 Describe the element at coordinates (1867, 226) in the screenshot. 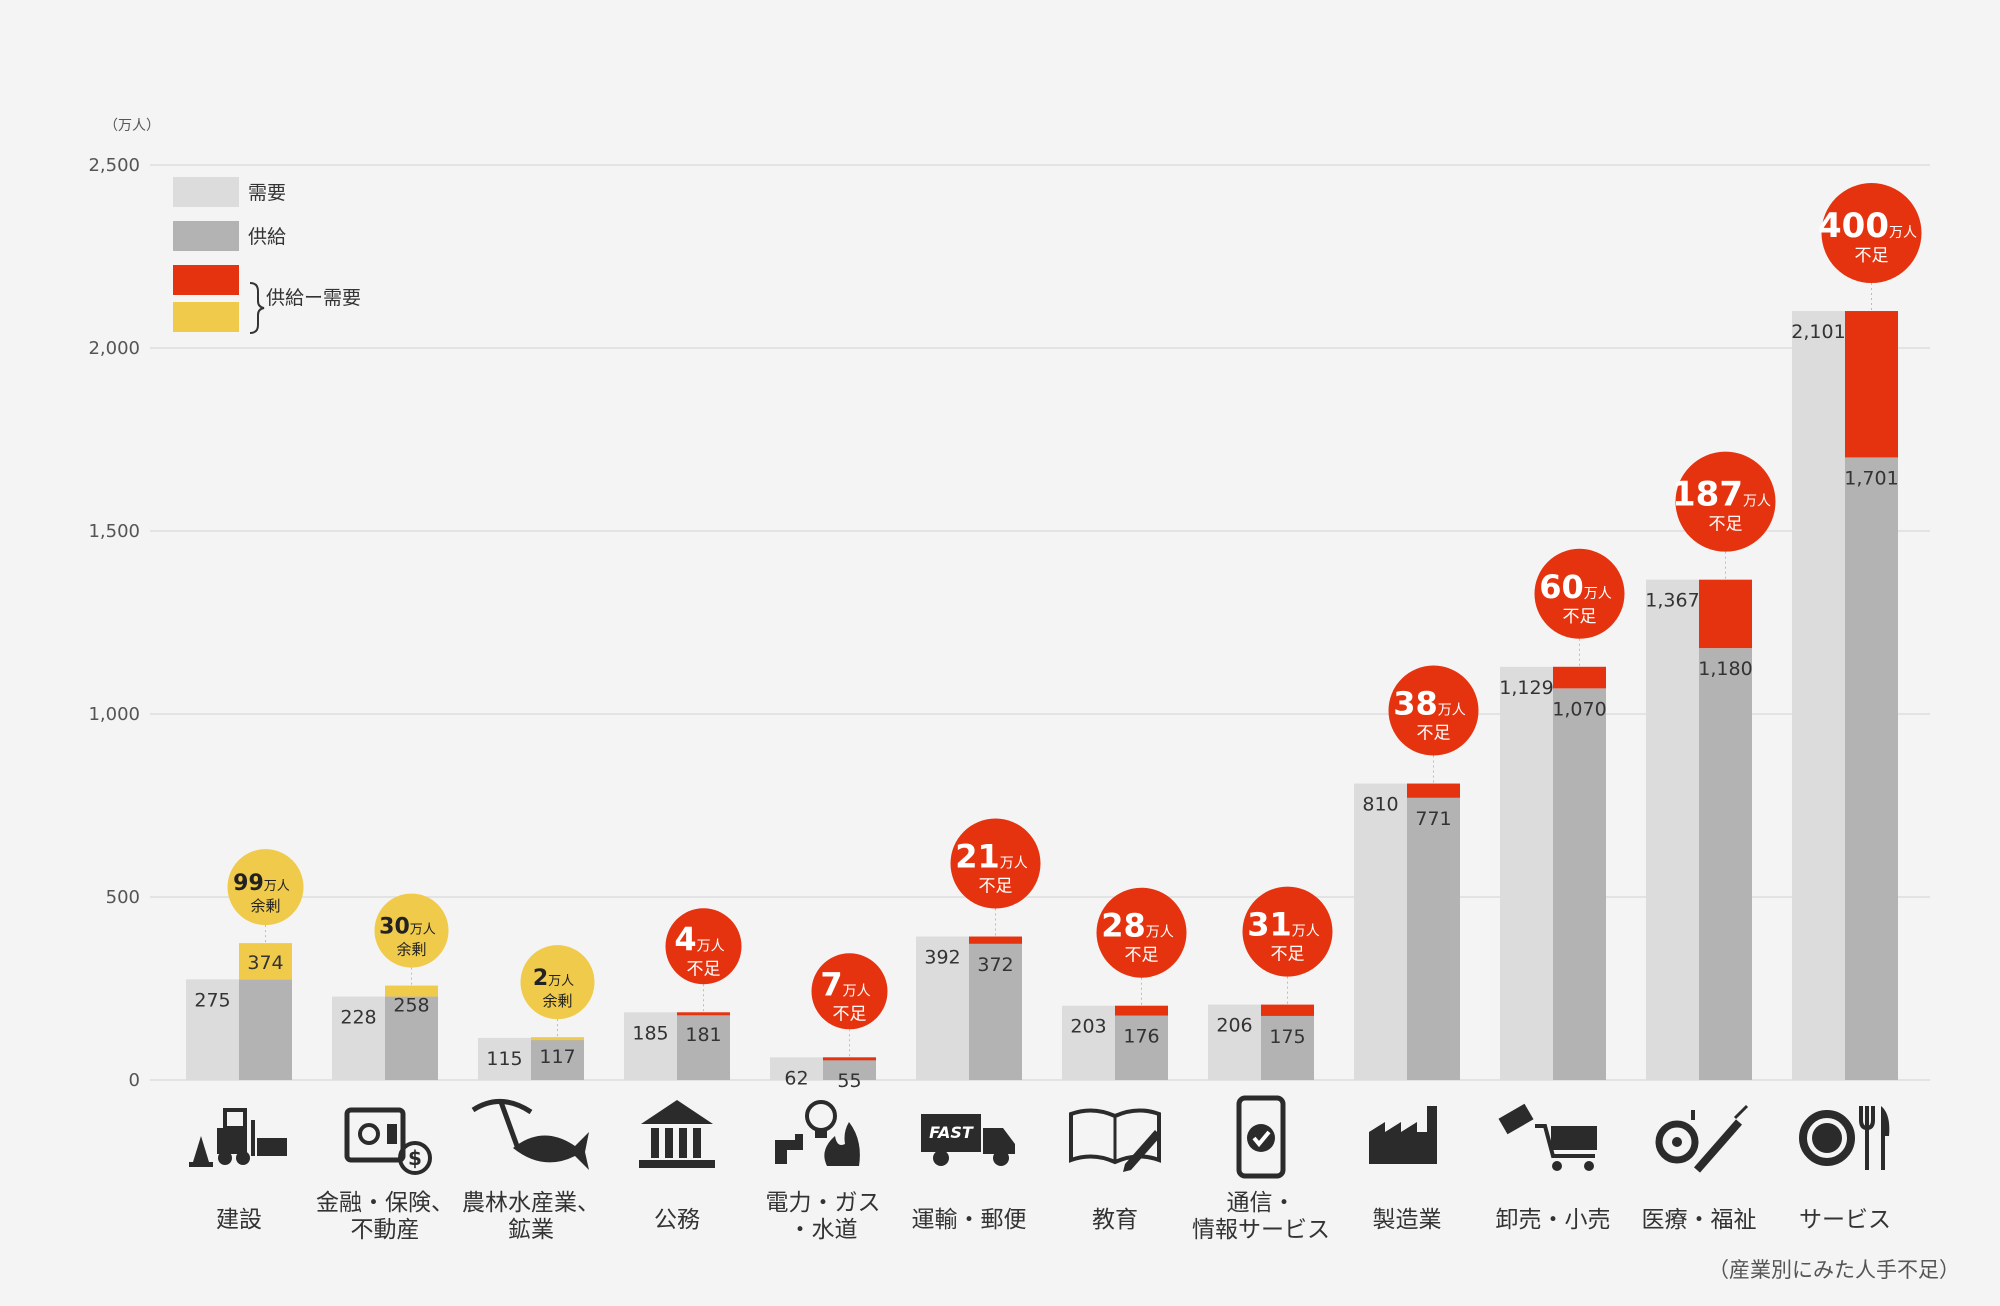

I see `bubble-value: 400万人` at that location.